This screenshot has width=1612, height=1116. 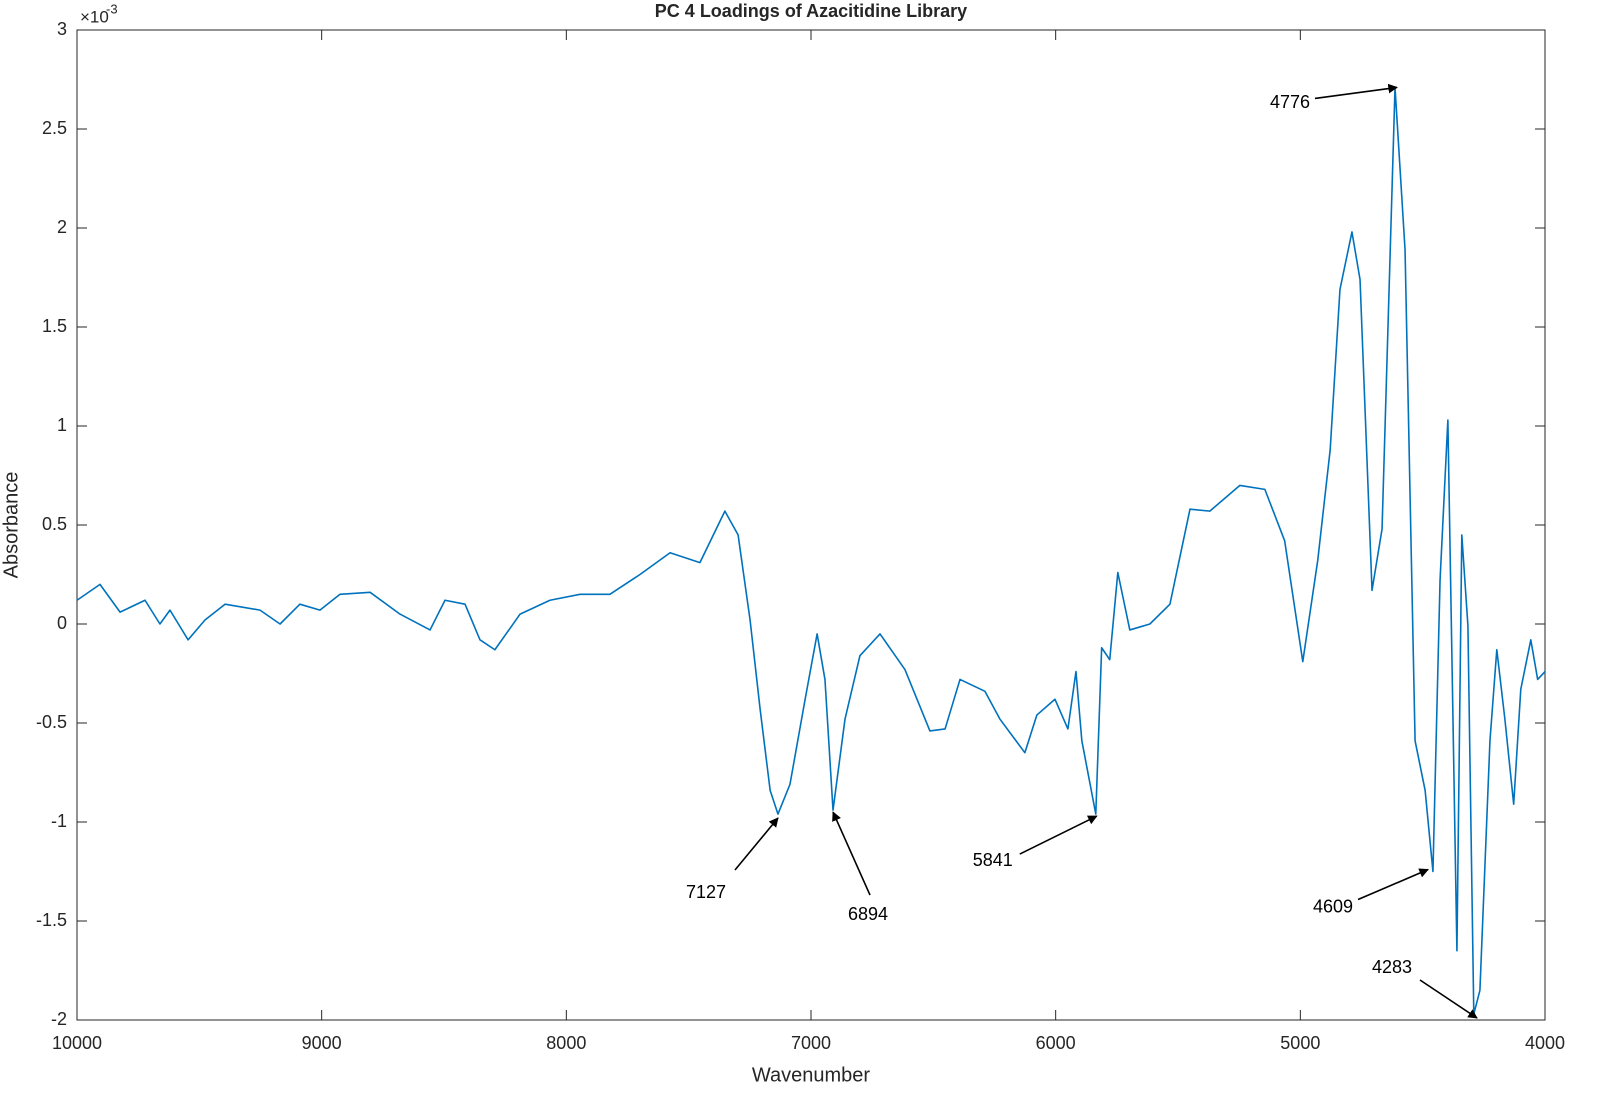 I want to click on y-tick-label: 2.5, so click(x=54, y=128).